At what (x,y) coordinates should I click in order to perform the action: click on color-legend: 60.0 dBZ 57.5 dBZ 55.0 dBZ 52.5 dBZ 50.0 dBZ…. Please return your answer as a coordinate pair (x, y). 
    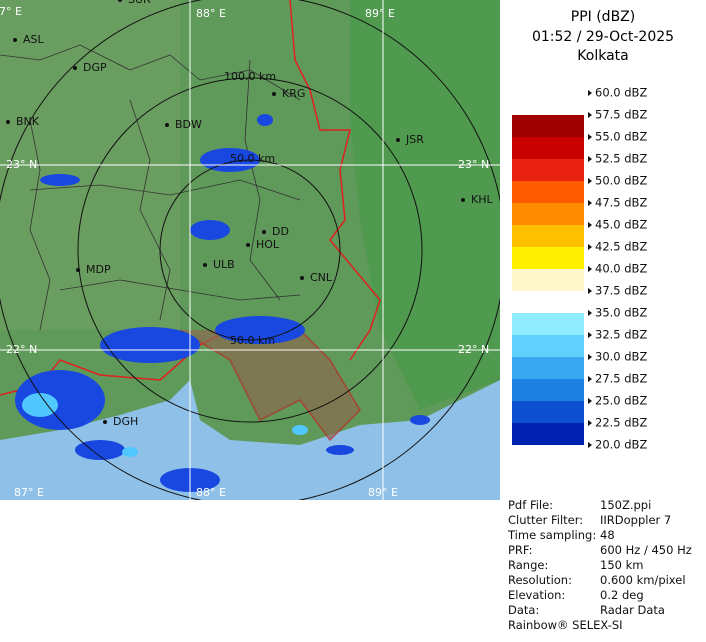
    Looking at the image, I should click on (579, 269).